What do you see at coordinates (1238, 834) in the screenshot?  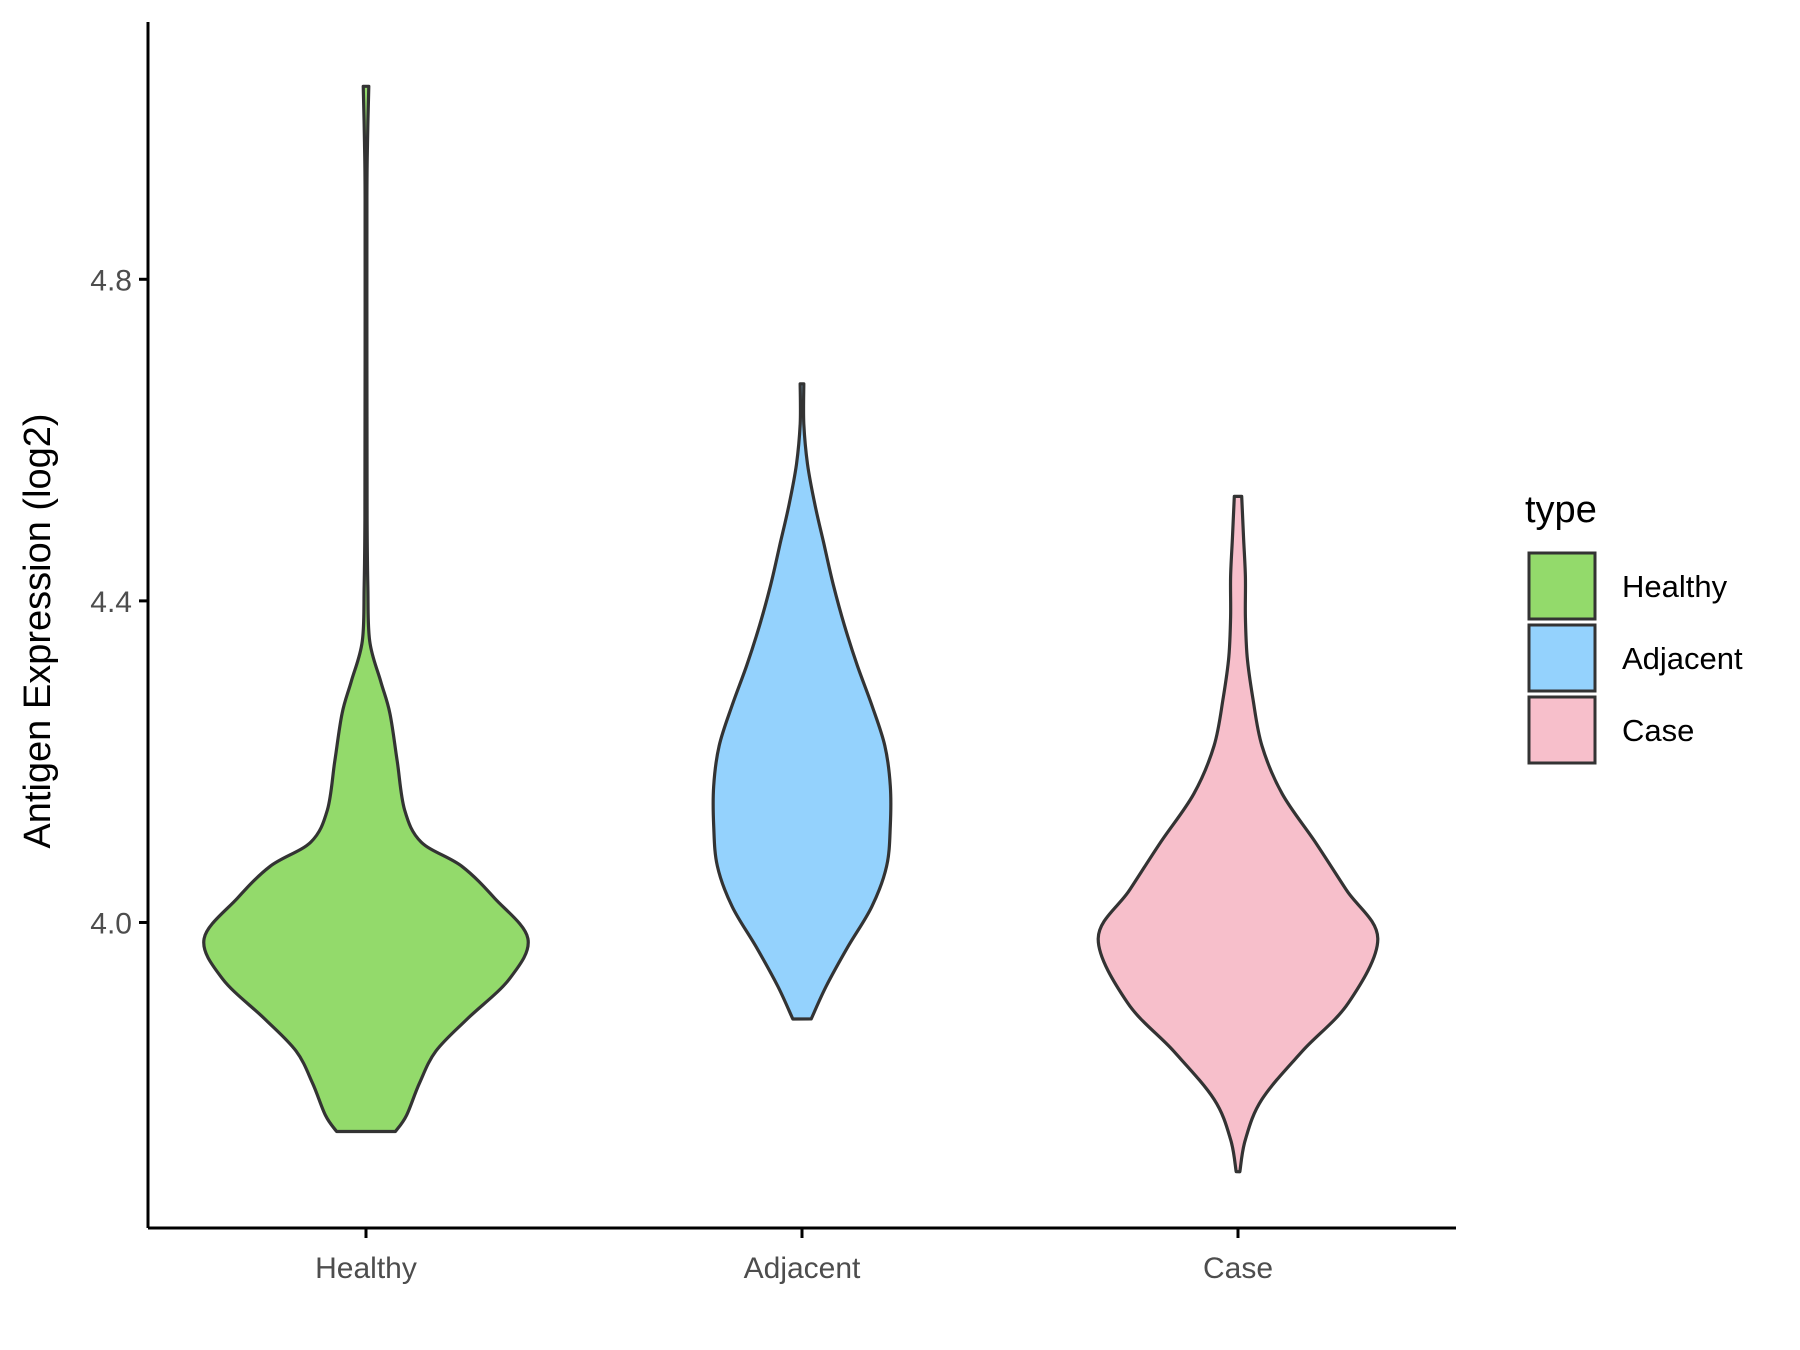 I see `violin-case` at bounding box center [1238, 834].